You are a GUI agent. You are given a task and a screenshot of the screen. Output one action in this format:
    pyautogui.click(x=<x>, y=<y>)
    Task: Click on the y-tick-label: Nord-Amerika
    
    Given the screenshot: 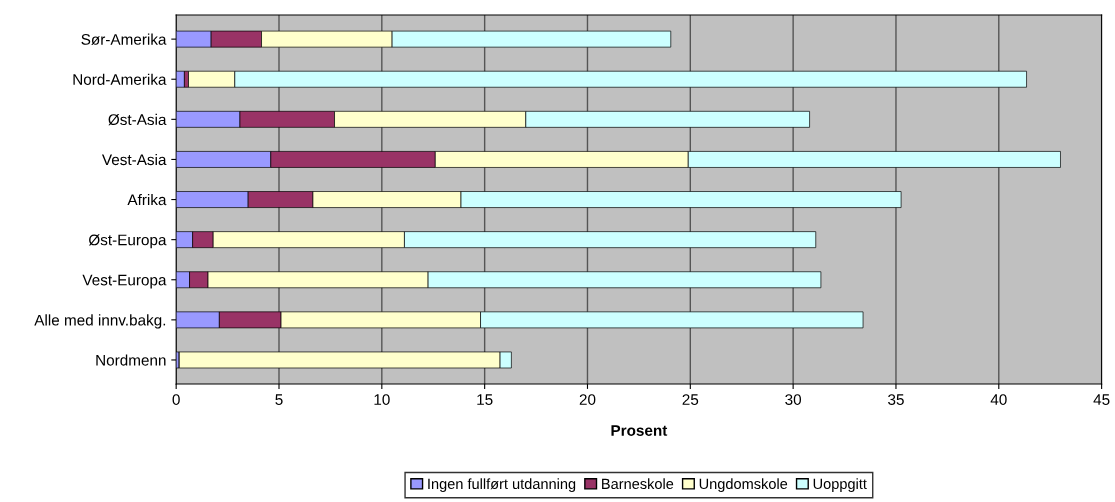 What is the action you would take?
    pyautogui.click(x=120, y=79)
    